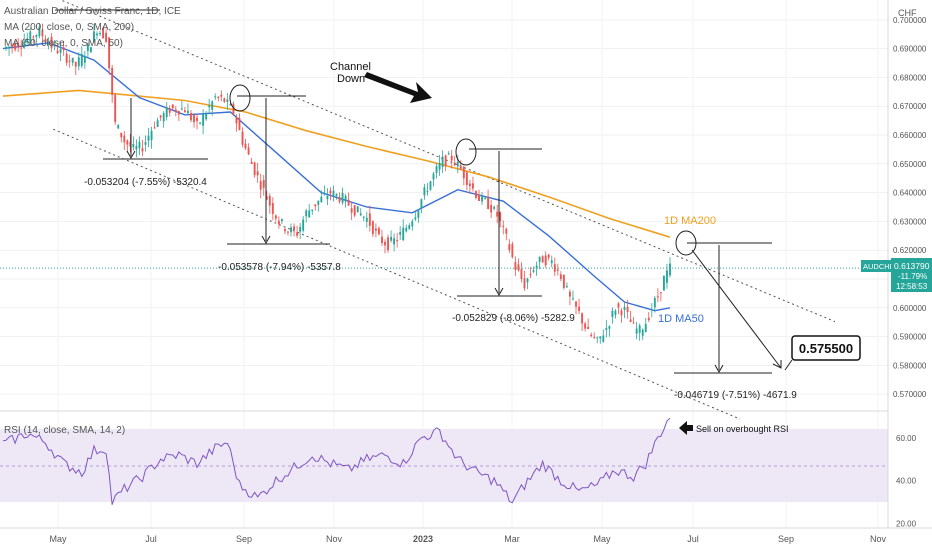 The width and height of the screenshot is (932, 550). What do you see at coordinates (279, 184) in the screenshot?
I see `measure-2: -0.053578 (-7.94%) -5357.8` at bounding box center [279, 184].